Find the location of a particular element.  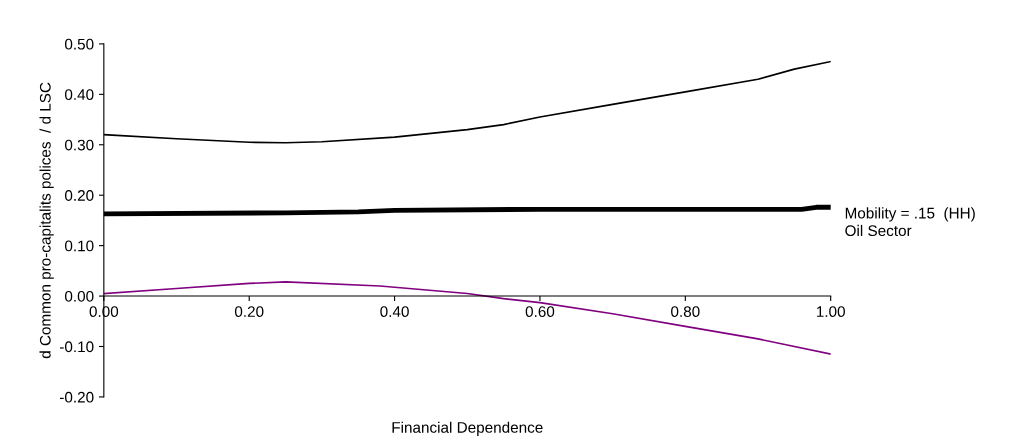

y-tick-label: -0.20 is located at coordinates (76, 397).